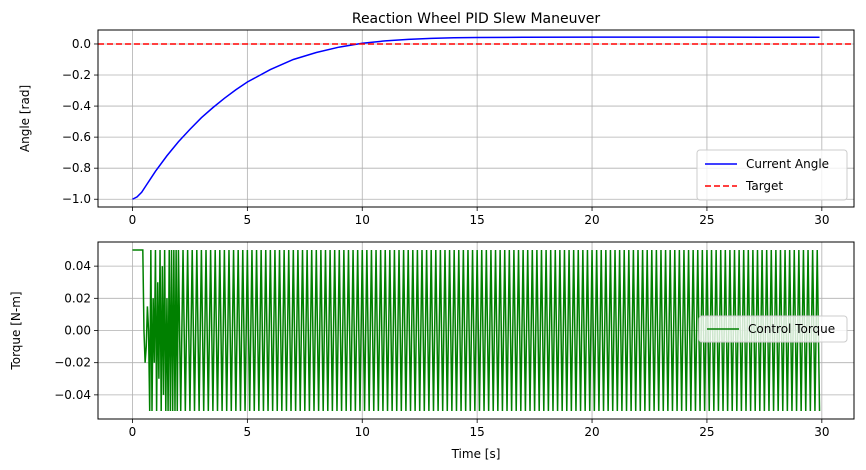  Describe the element at coordinates (362, 220) in the screenshot. I see `angle-x-tick-label: 10` at that location.